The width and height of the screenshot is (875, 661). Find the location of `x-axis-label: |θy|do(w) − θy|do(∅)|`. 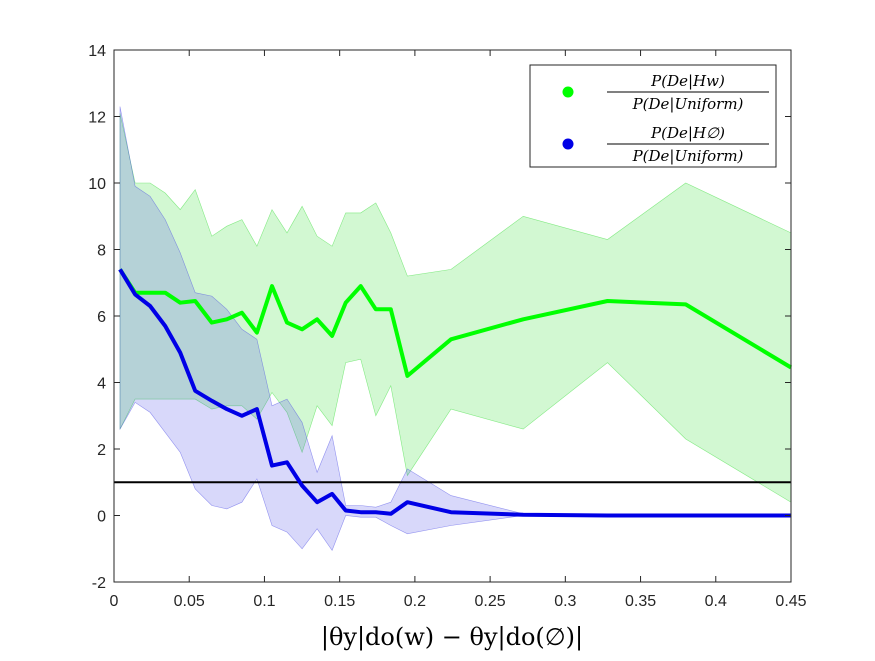

x-axis-label: |θy|do(w) − θy|do(∅)| is located at coordinates (452, 637).